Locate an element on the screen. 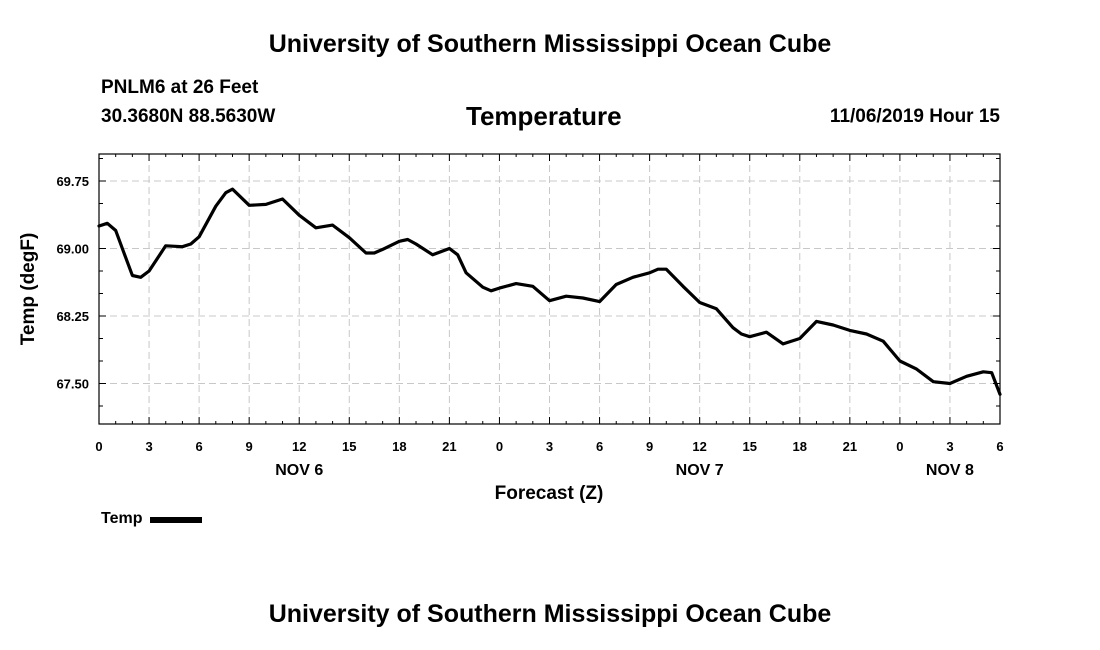 The height and width of the screenshot is (650, 1100). day-label: NOV 7 is located at coordinates (700, 470).